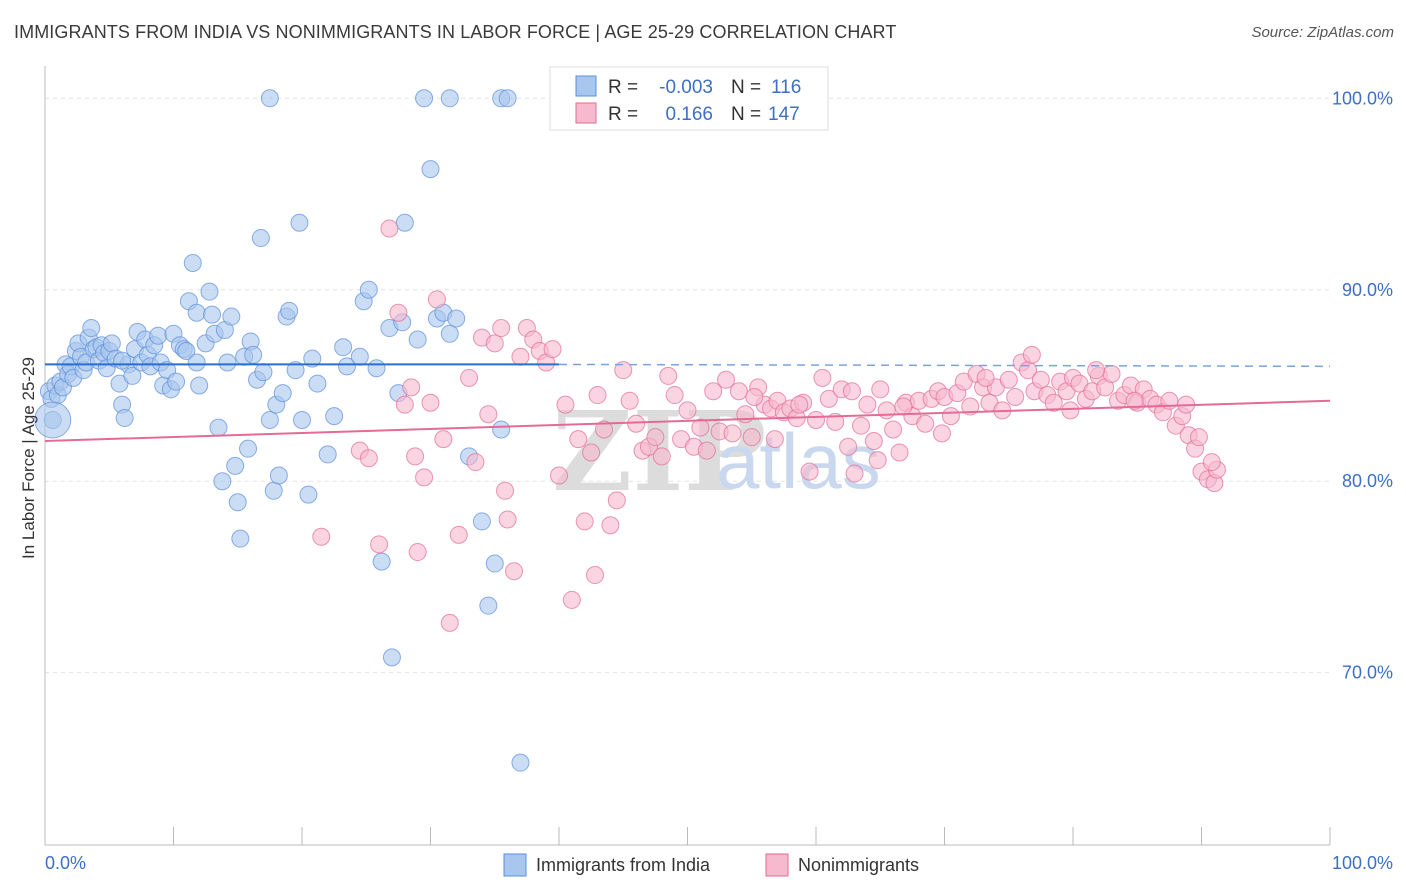  Describe the element at coordinates (586, 86) in the screenshot. I see `stats-legend-swatch-india` at that location.